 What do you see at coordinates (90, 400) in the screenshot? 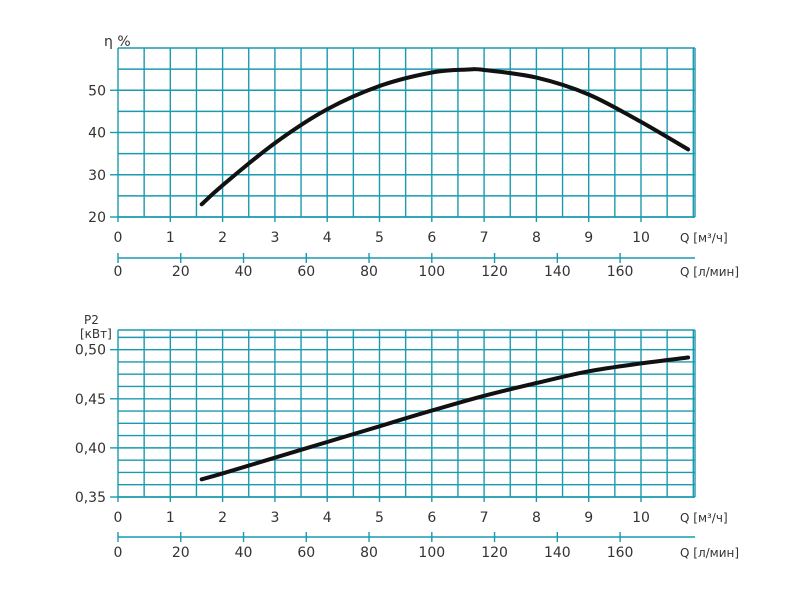
I see `y-tick-label: 0,45` at bounding box center [90, 400].